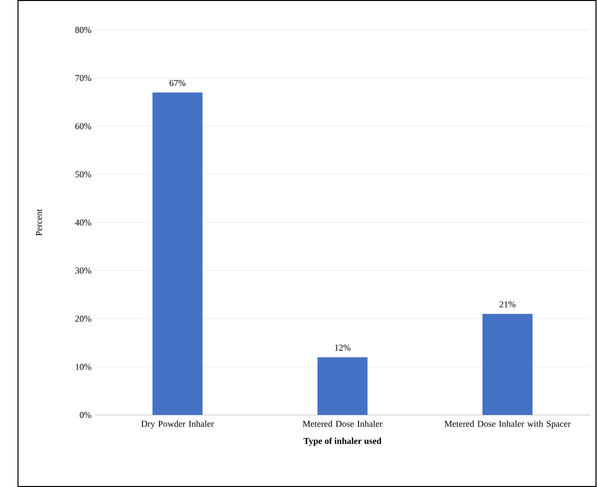 The height and width of the screenshot is (487, 597). I want to click on y-axis-title: Percent, so click(39, 222).